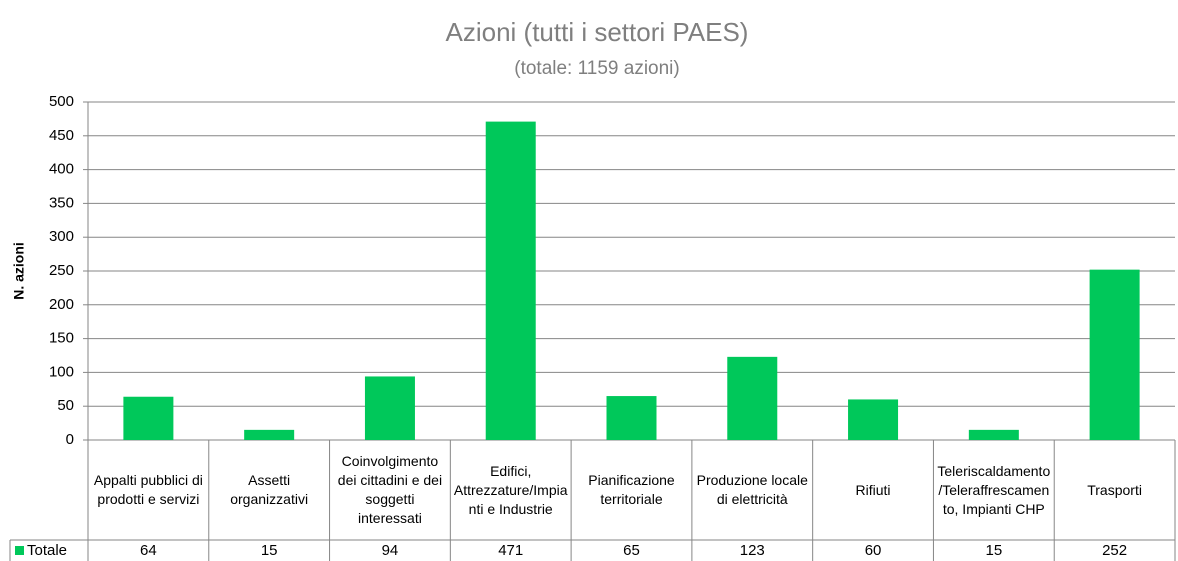  I want to click on table-value: 471, so click(510, 550).